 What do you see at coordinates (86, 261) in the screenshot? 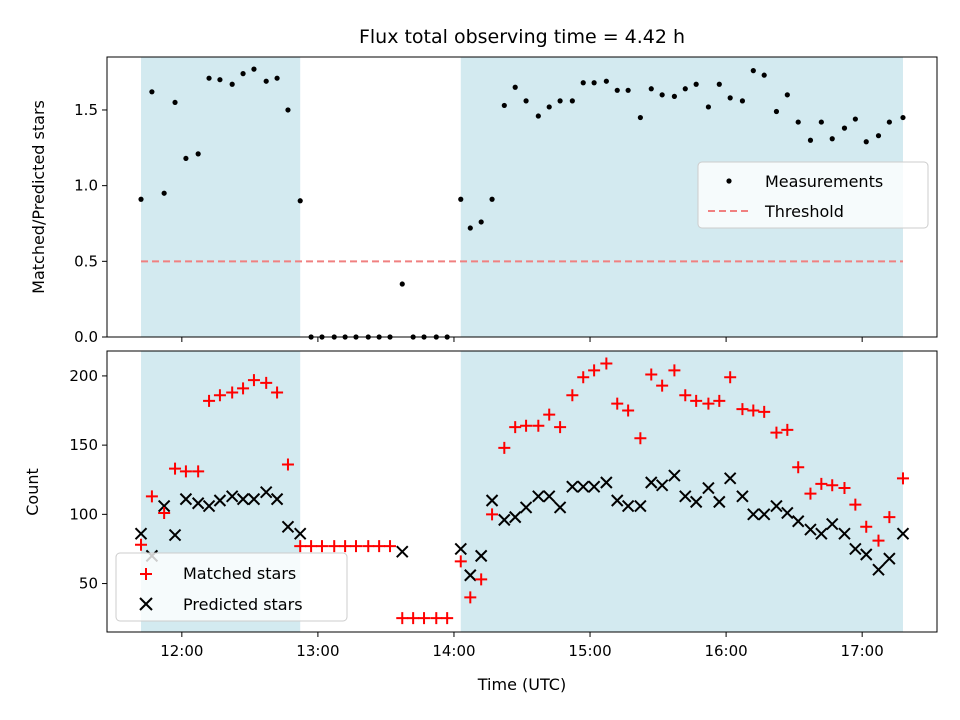
I see `y-tick-label: 0.5` at bounding box center [86, 261].